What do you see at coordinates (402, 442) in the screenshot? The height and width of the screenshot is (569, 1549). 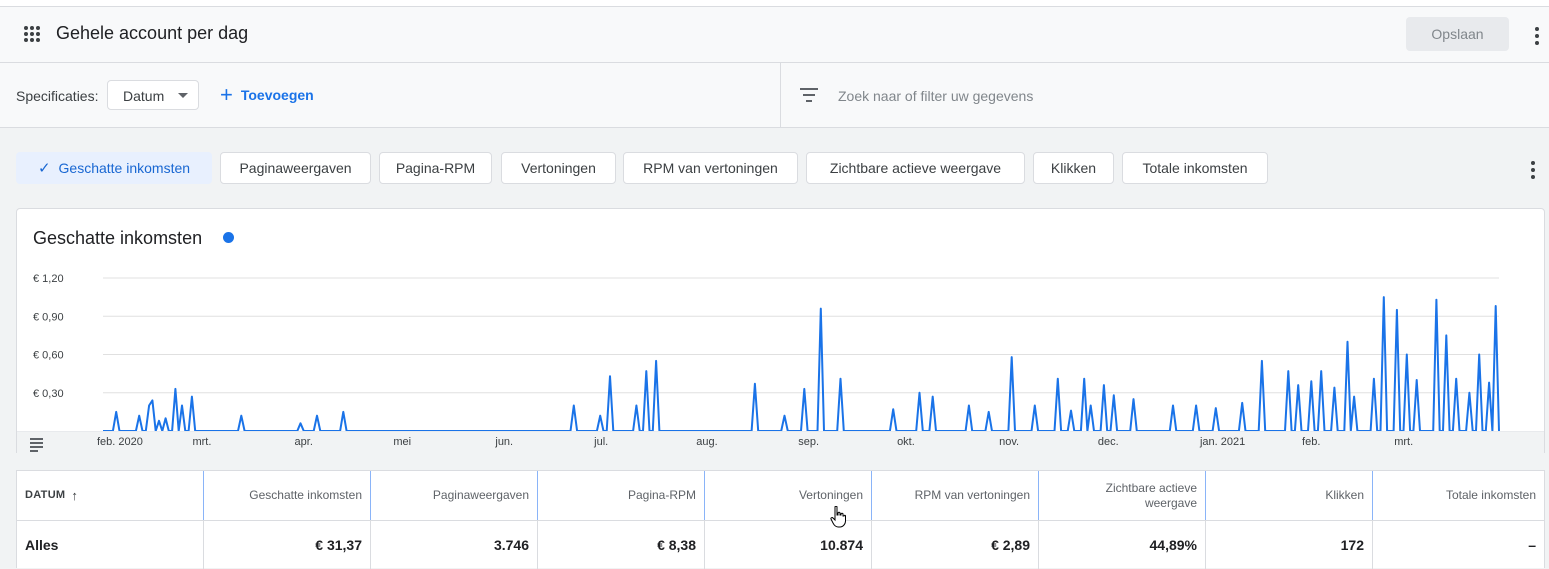 I see `x-month-label: mei` at bounding box center [402, 442].